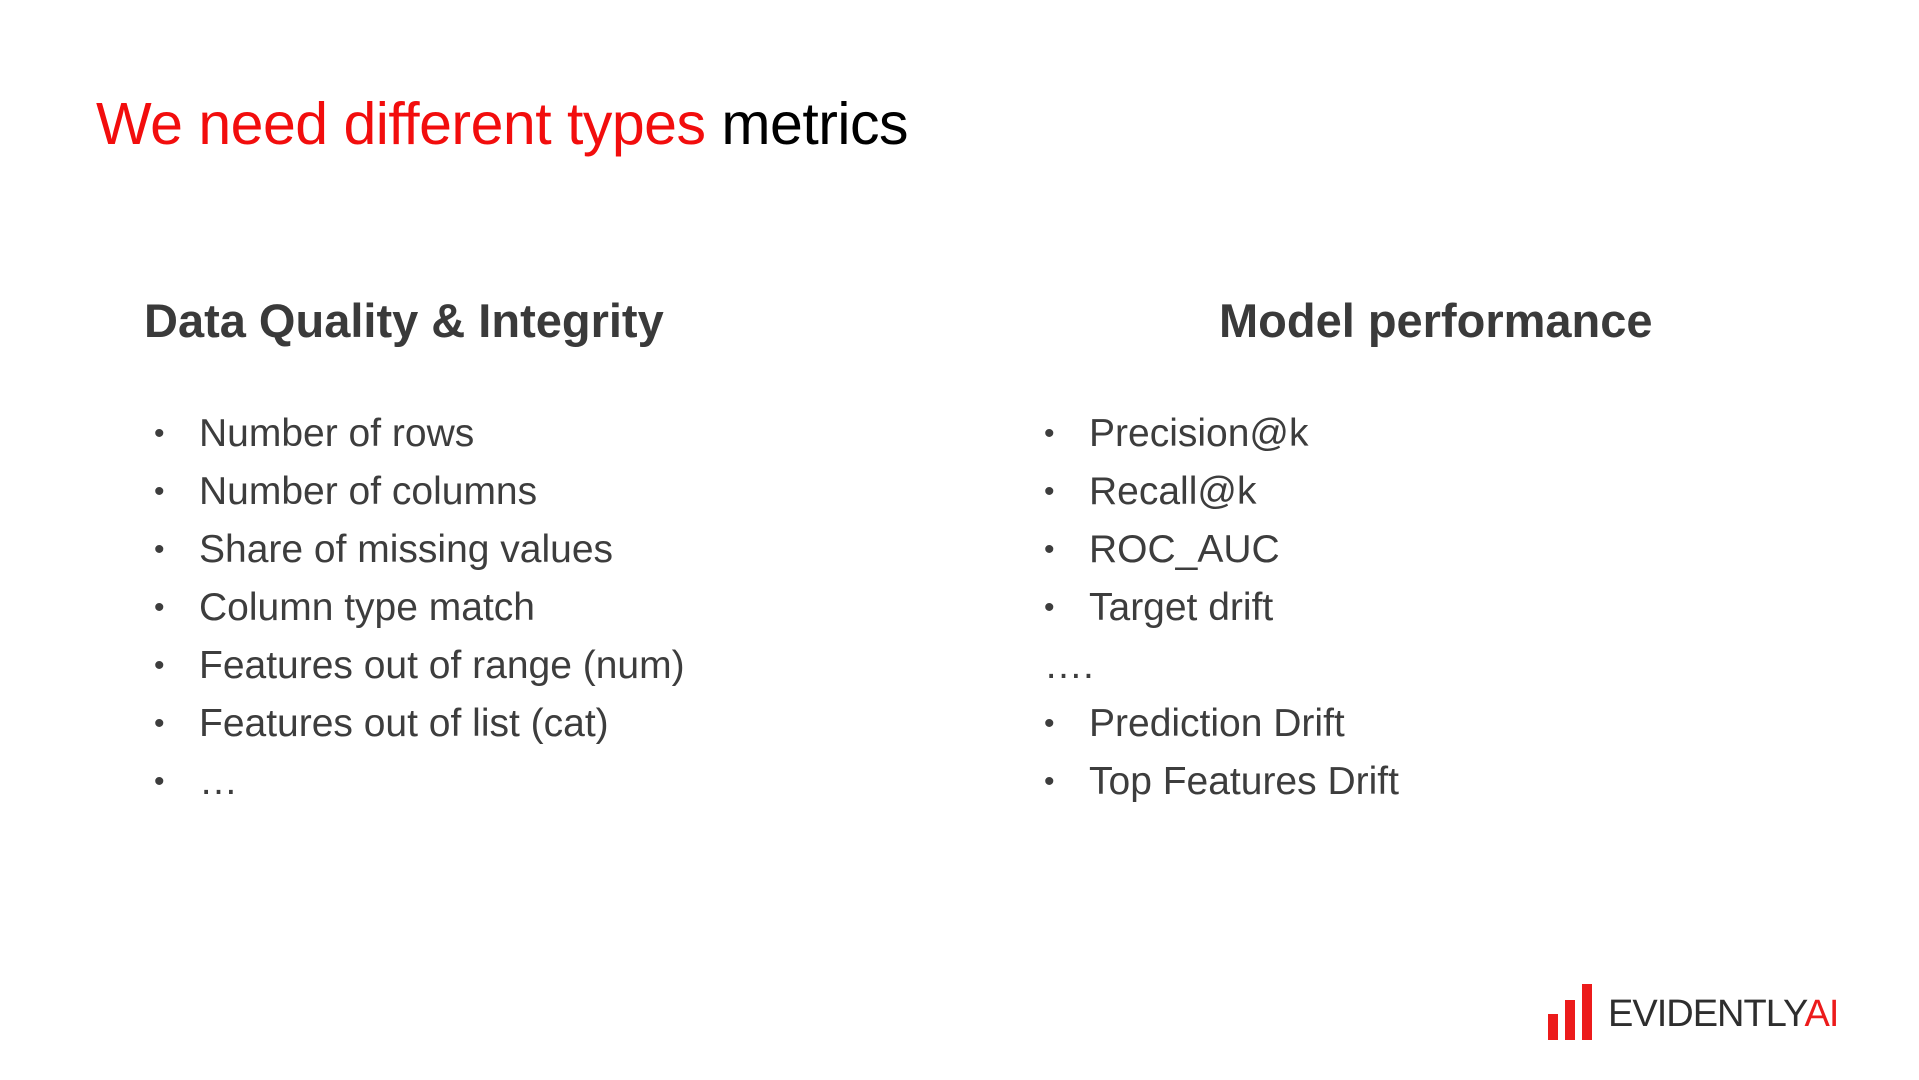 The width and height of the screenshot is (1919, 1080). Describe the element at coordinates (1244, 781) in the screenshot. I see `list-item-text: Top Features Drift` at that location.